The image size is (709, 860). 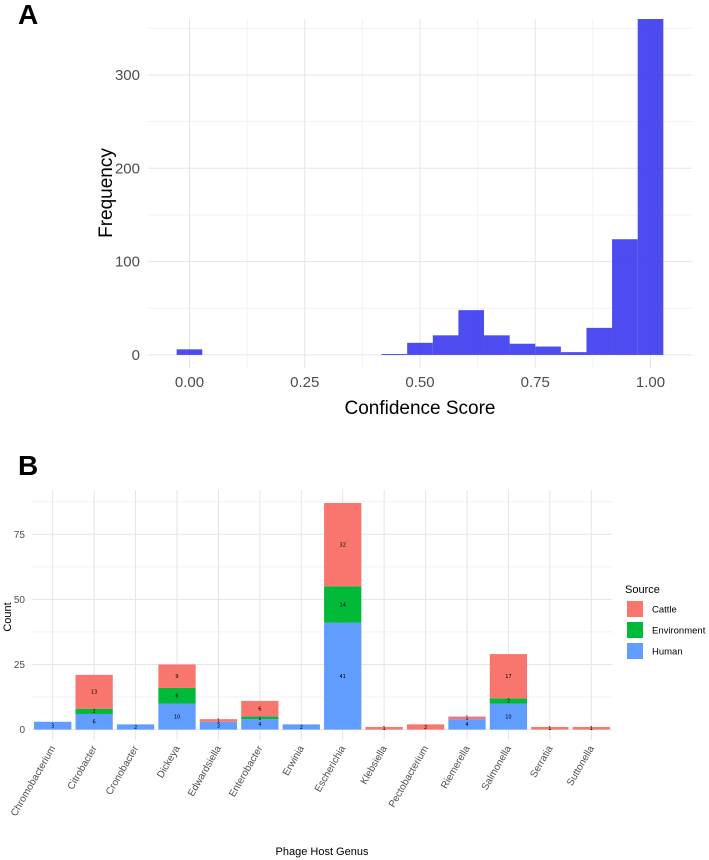 What do you see at coordinates (665, 621) in the screenshot?
I see `legend: Source Cattle Environment Human` at bounding box center [665, 621].